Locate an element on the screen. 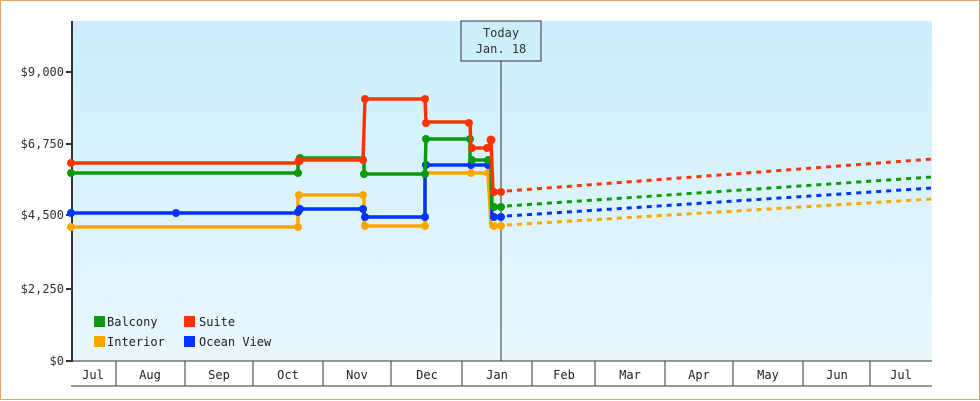 The height and width of the screenshot is (401, 980). today-date: Jan. 18 is located at coordinates (501, 49).